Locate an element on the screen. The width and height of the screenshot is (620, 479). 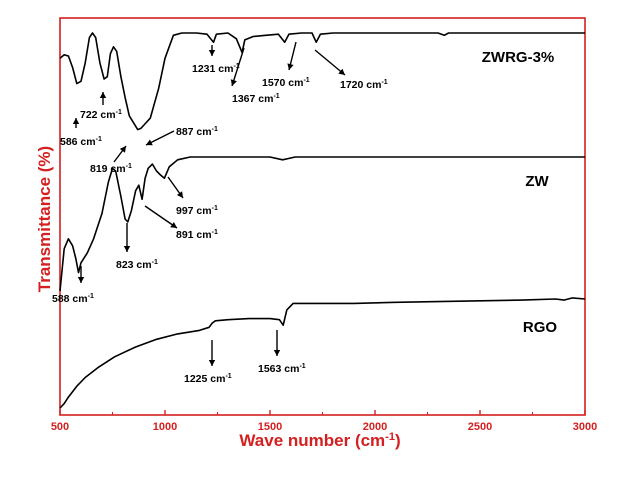
x-axis-ticks: 500 1000 1500 2000 2500 3000 is located at coordinates (324, 421).